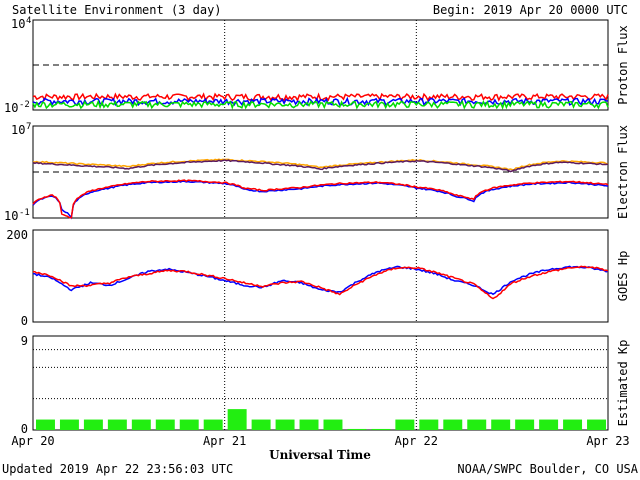 The image size is (640, 480). Describe the element at coordinates (24, 213) in the screenshot. I see `y-tick-exp-bottom: -1` at that location.